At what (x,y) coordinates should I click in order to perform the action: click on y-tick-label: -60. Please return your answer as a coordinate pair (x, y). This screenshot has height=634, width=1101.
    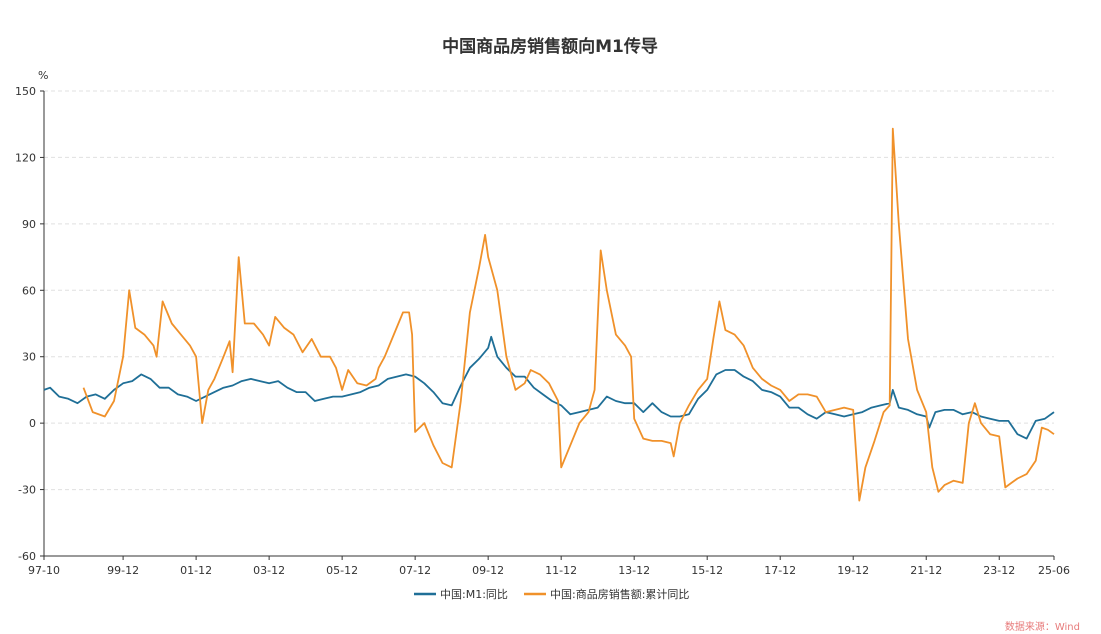
    Looking at the image, I should click on (27, 556).